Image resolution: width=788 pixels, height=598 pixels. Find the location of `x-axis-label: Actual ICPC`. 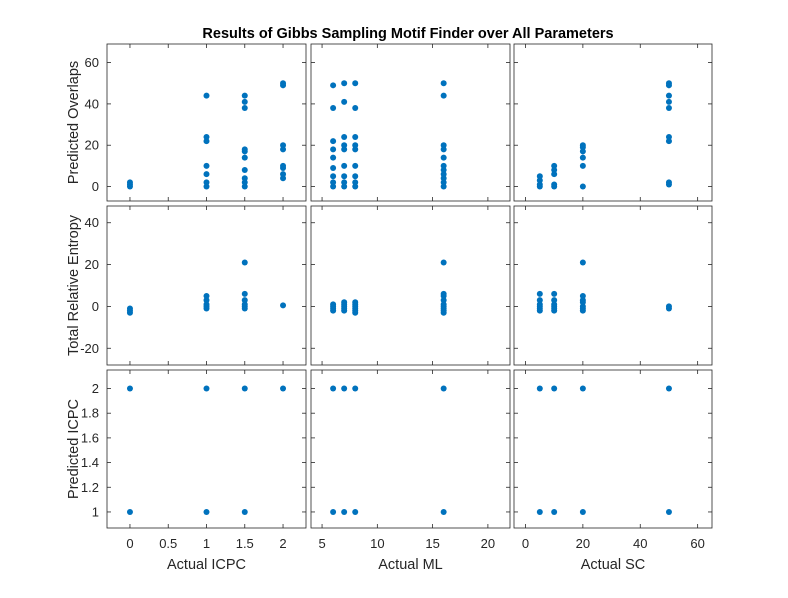

x-axis-label: Actual ICPC is located at coordinates (206, 565).